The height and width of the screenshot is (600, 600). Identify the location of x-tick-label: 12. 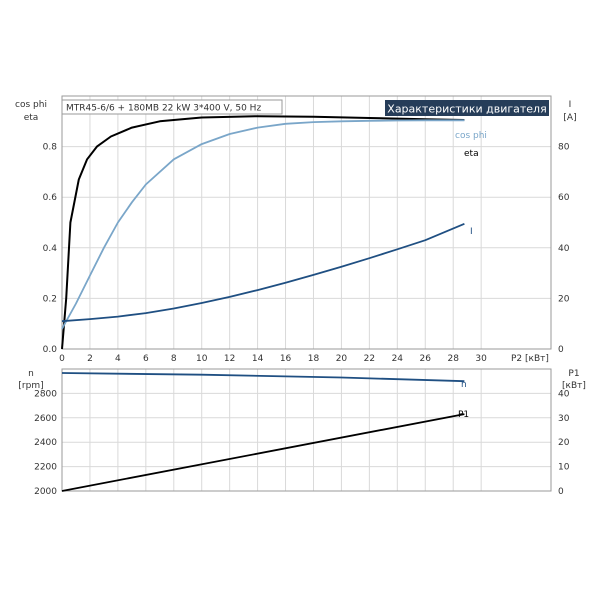
(229, 359).